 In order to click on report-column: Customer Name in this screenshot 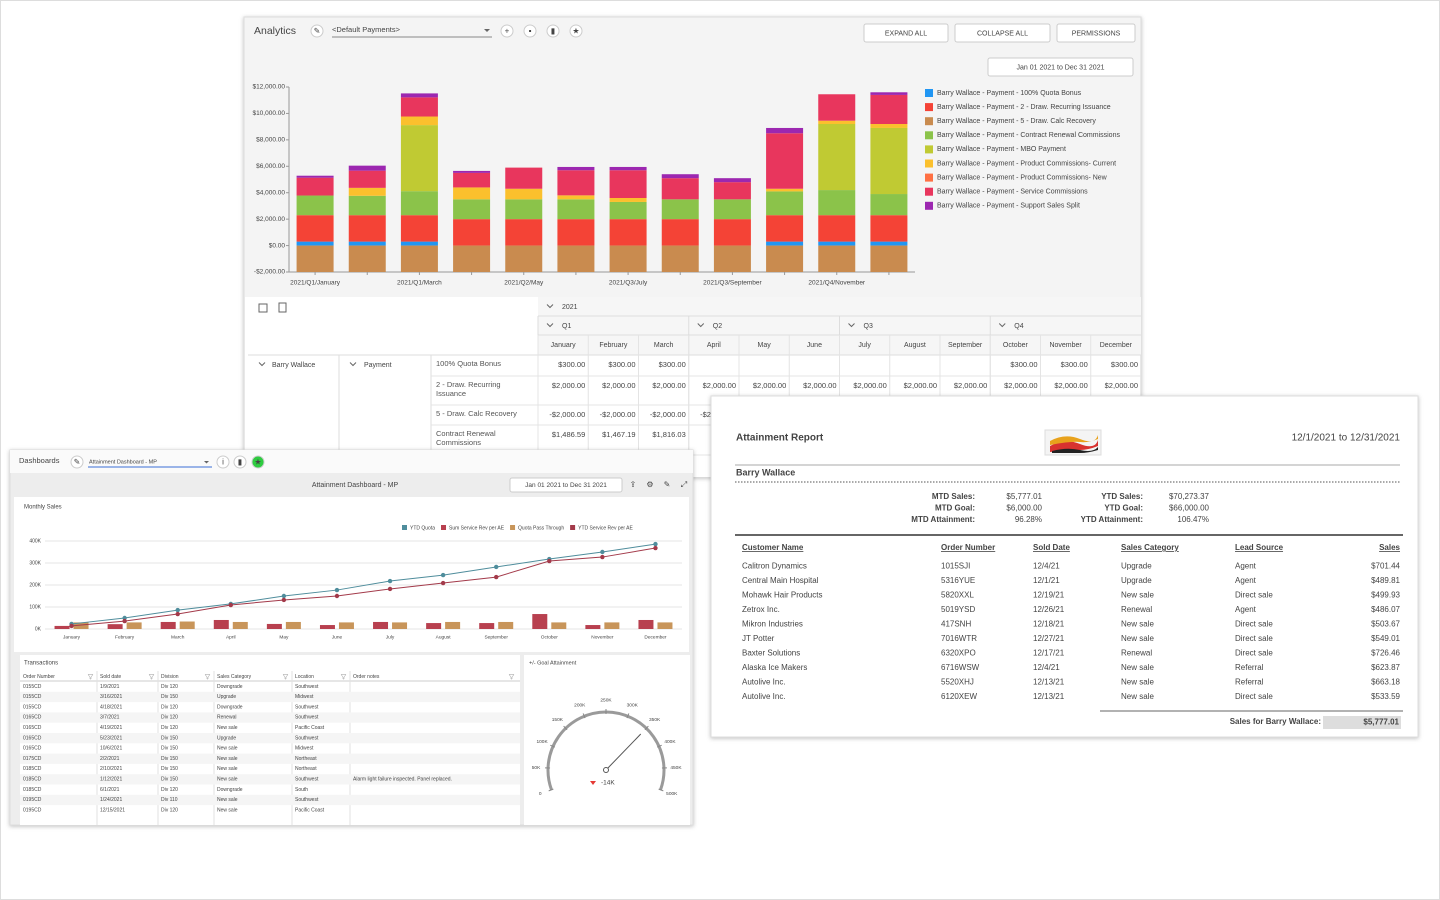, I will do `click(773, 547)`.